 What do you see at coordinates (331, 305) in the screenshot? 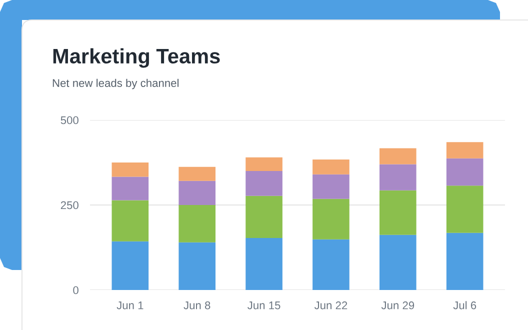
I see `x-tick-label: Jun 22` at bounding box center [331, 305].